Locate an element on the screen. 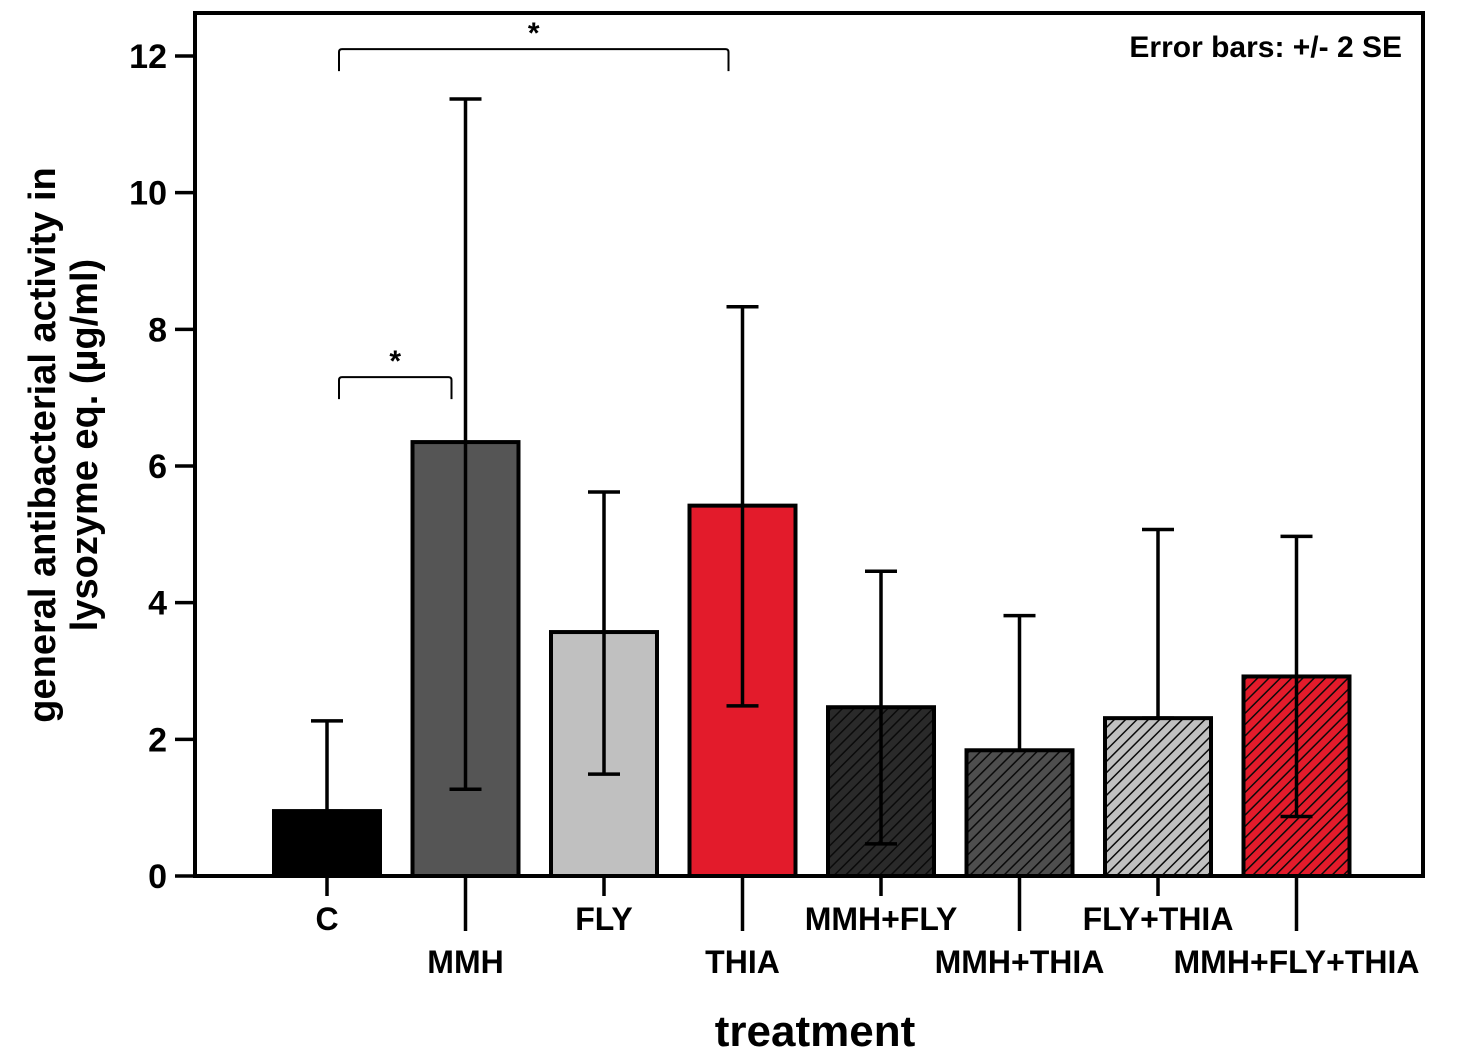 The height and width of the screenshot is (1058, 1460). bar-c is located at coordinates (327, 843).